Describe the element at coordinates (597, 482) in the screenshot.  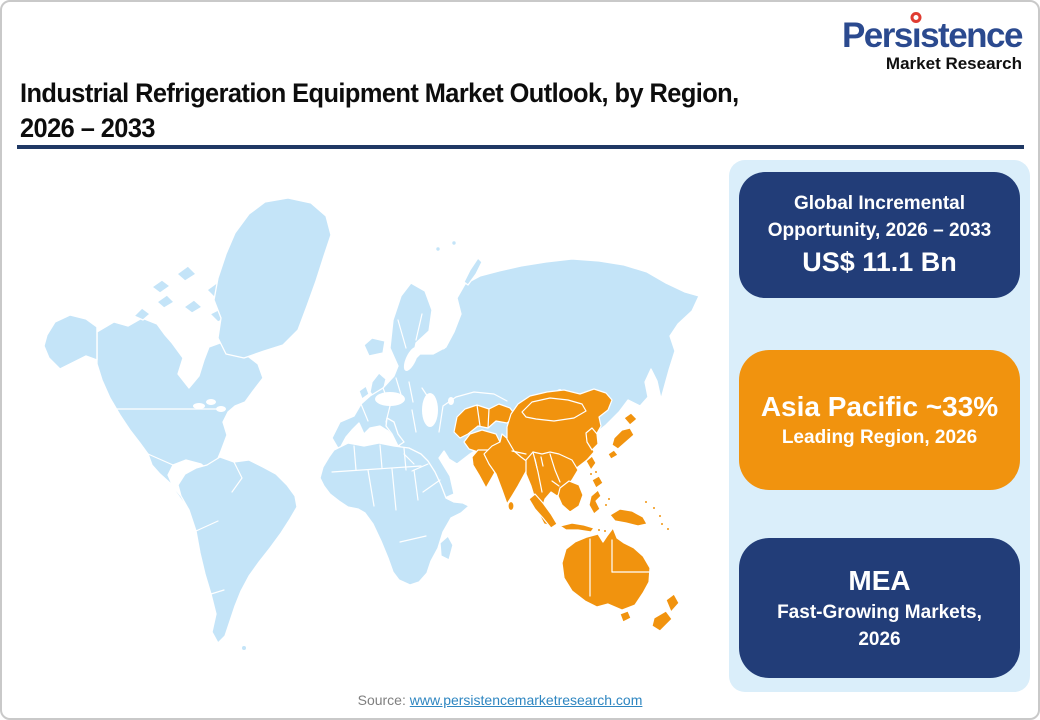
I see `philippines-mindanao` at that location.